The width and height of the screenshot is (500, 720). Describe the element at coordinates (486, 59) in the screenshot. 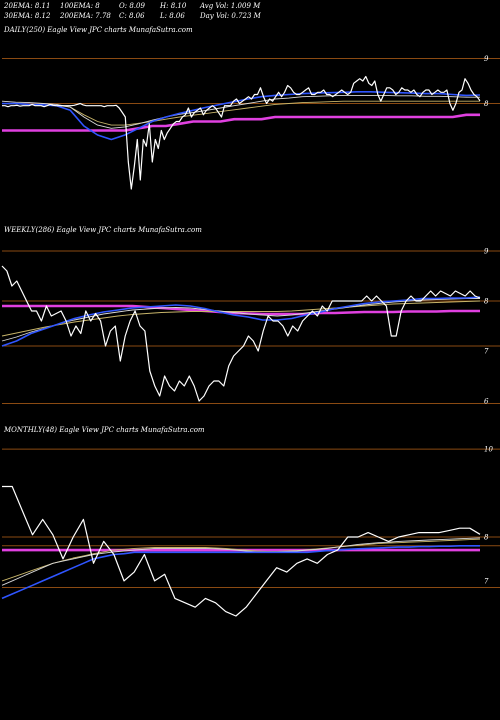

I see `daily-y-tick-0: 9` at that location.